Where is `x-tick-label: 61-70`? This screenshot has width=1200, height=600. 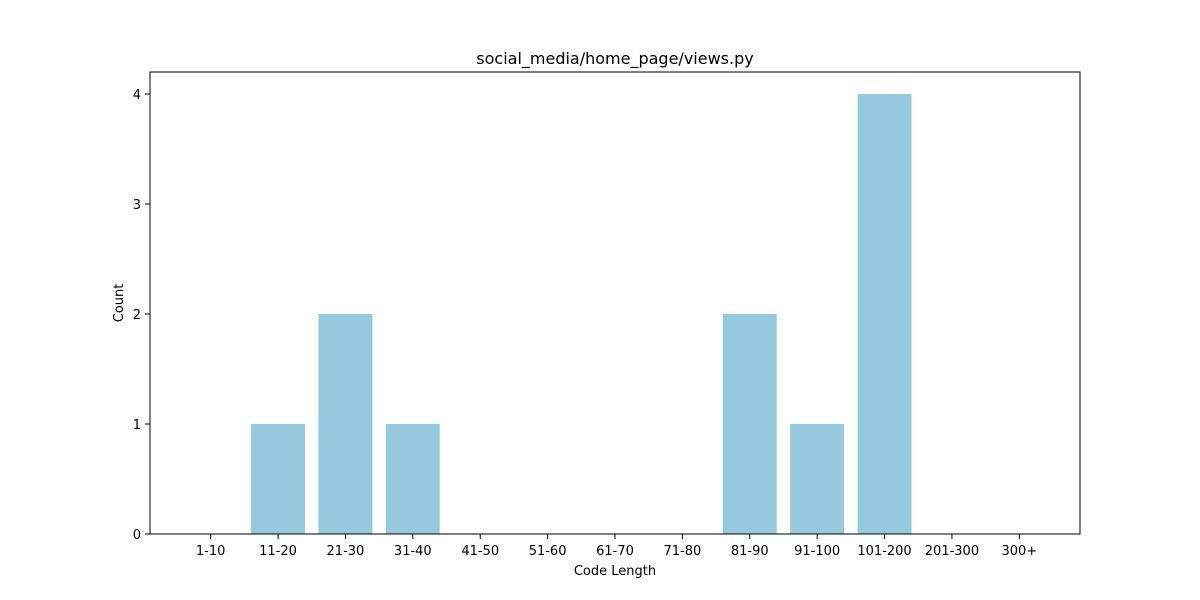 x-tick-label: 61-70 is located at coordinates (615, 551).